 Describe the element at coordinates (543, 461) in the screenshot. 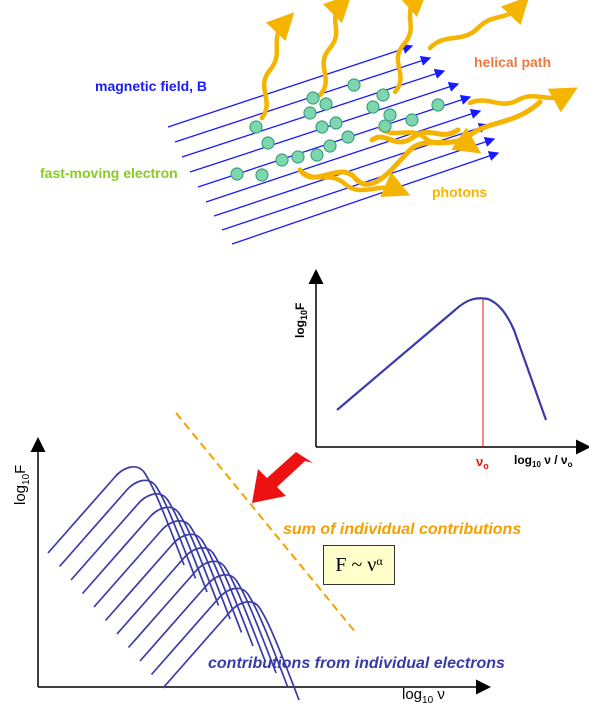

I see `peak-plot-xlabel: log10 ν / νo` at that location.